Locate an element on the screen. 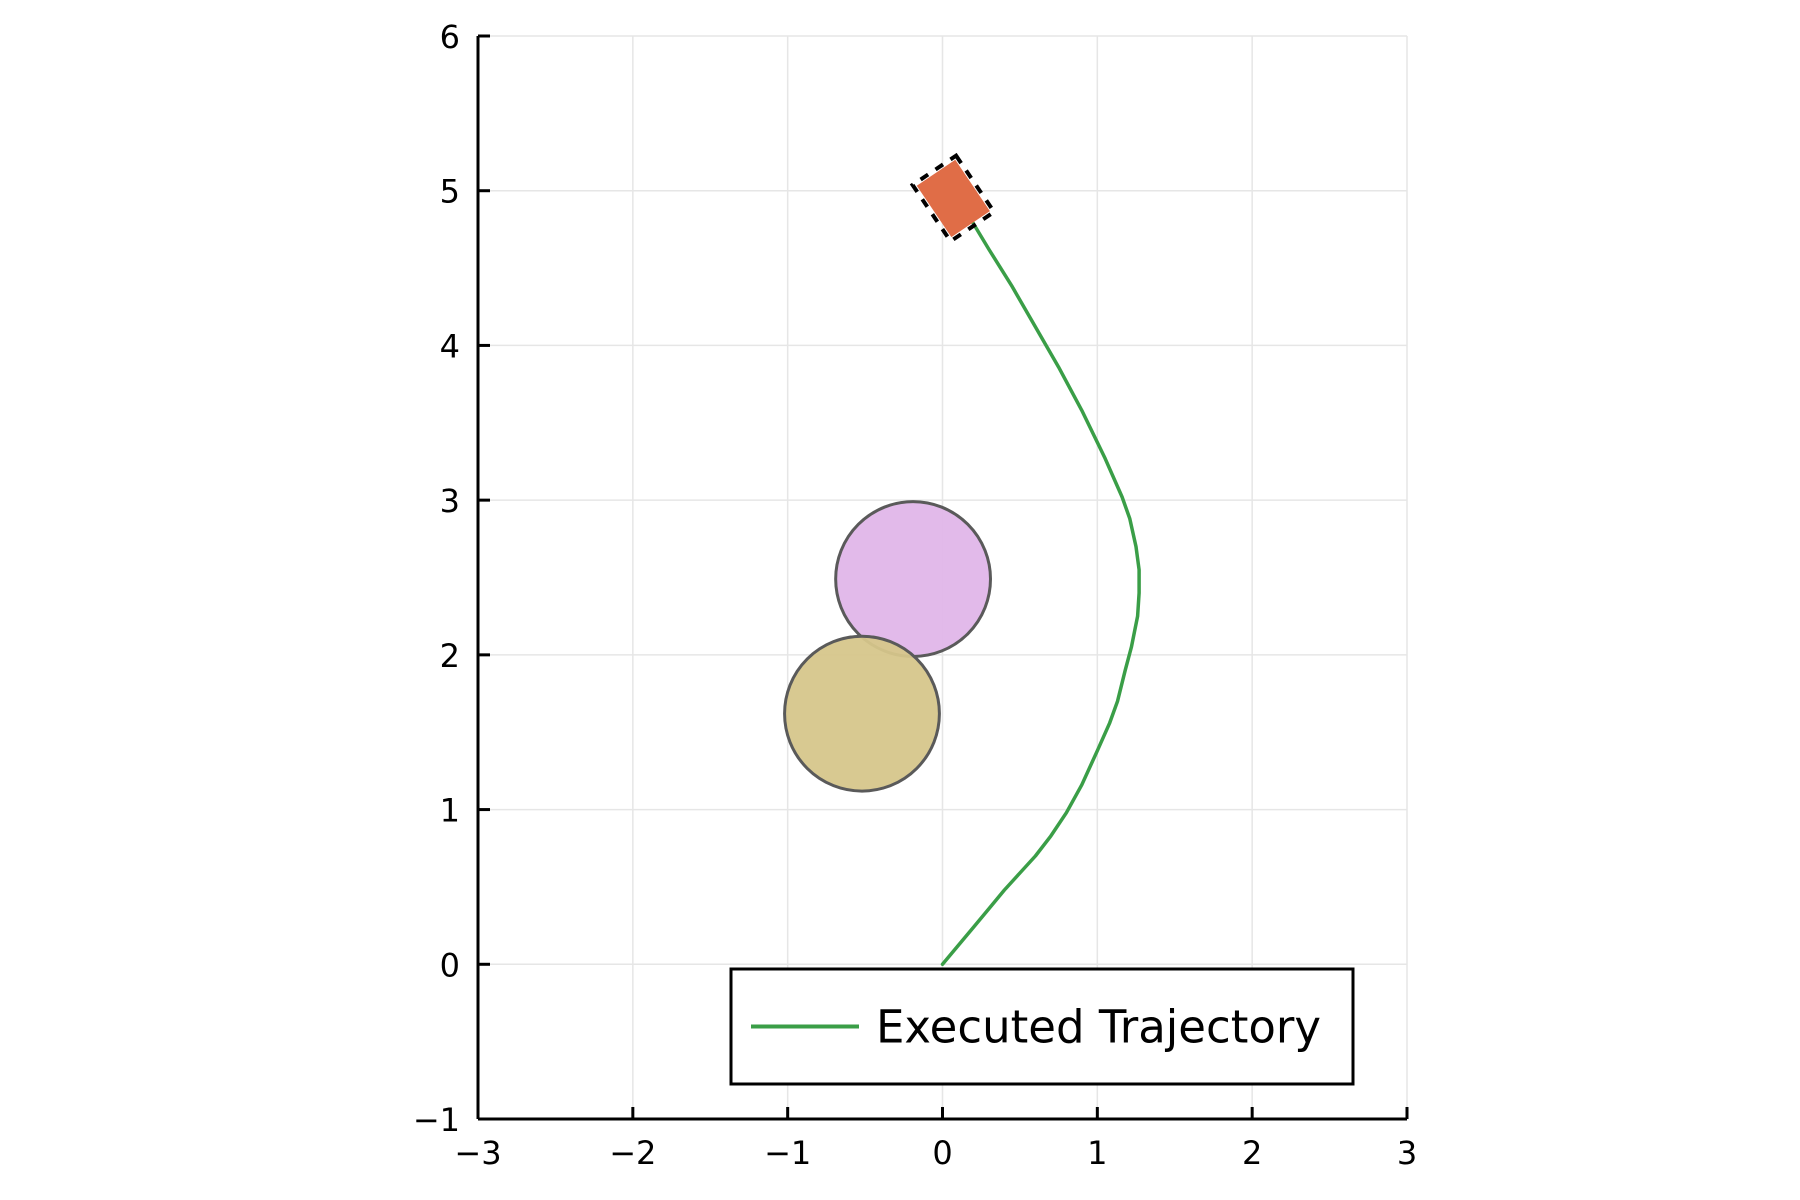  y-tick-label: 3 is located at coordinates (450, 501).